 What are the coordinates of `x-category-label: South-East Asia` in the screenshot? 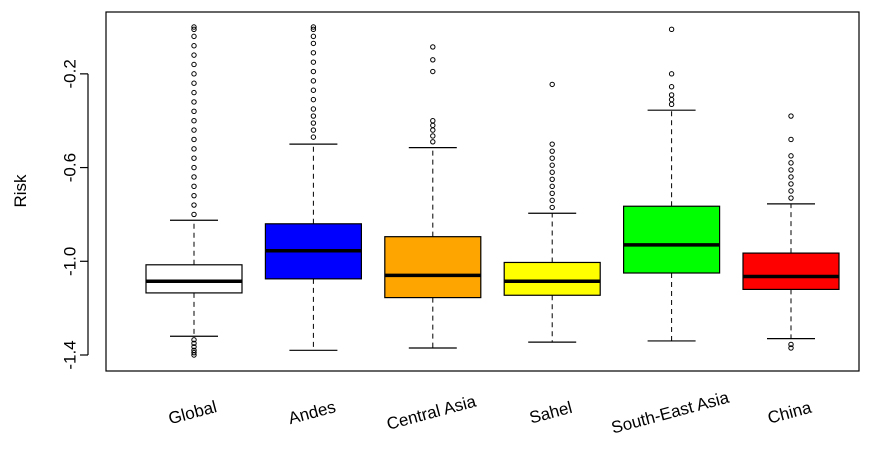 It's located at (670, 413).